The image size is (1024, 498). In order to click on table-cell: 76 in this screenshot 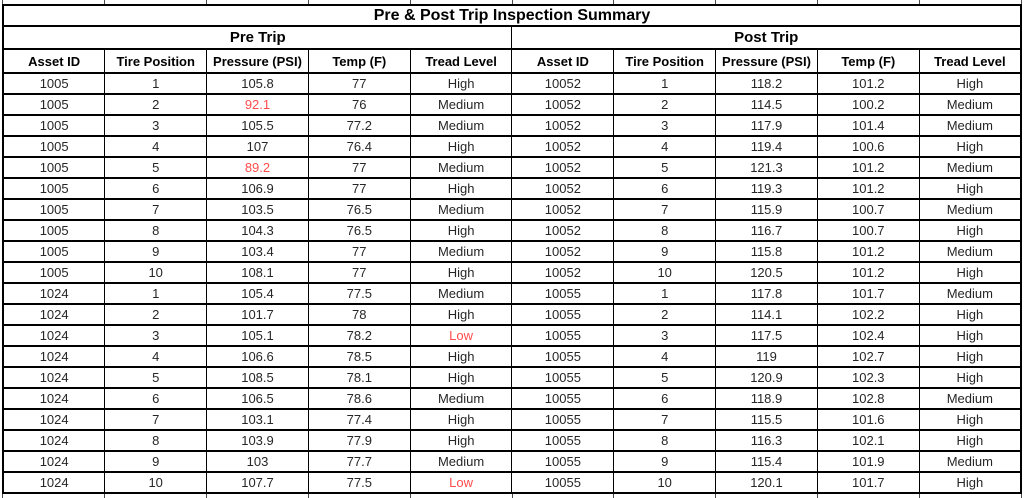, I will do `click(359, 104)`.